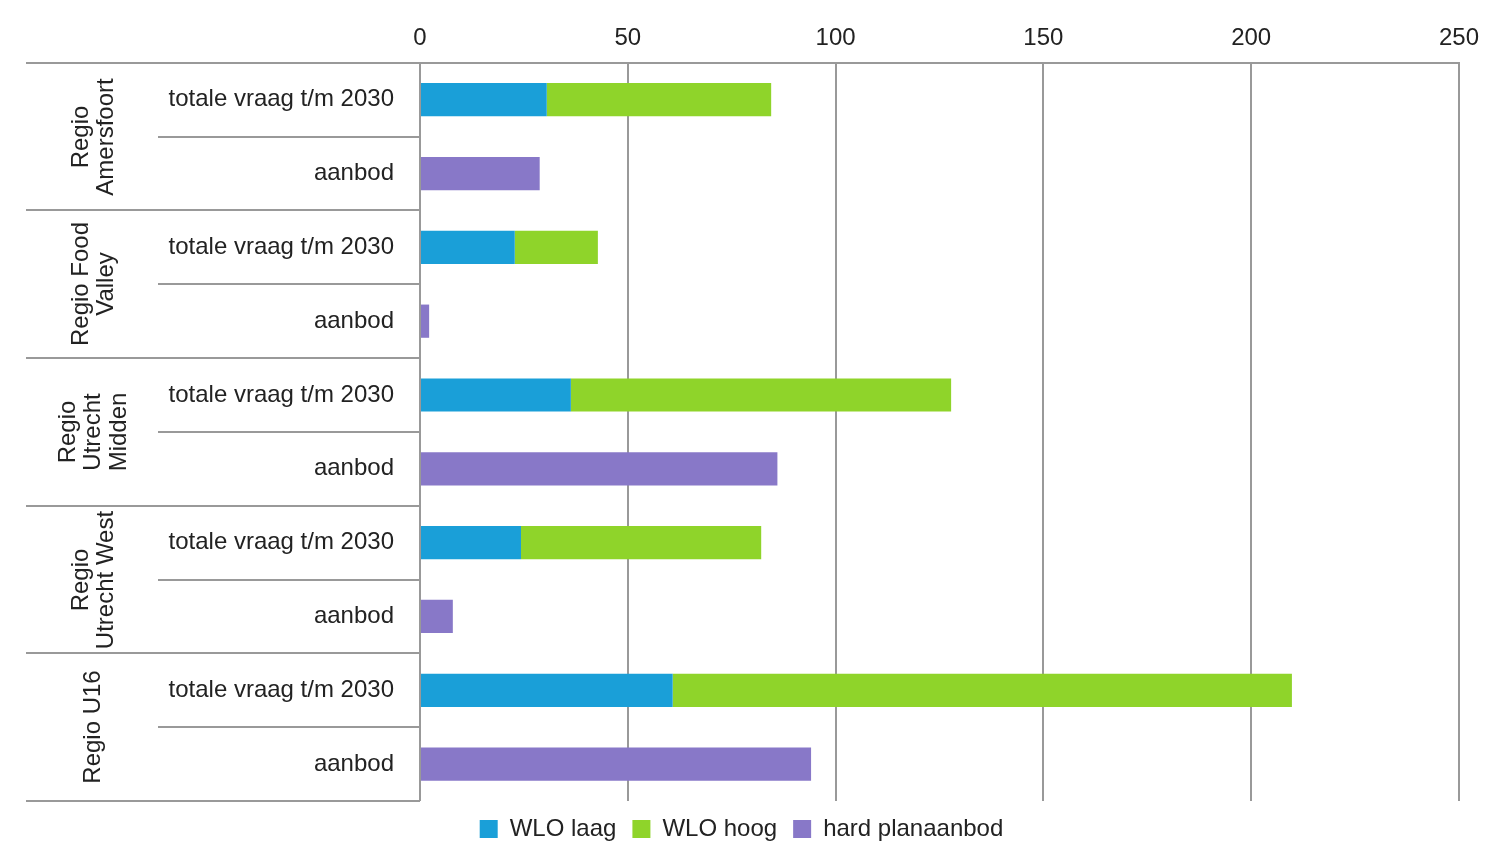 The height and width of the screenshot is (865, 1489). Describe the element at coordinates (628, 37) in the screenshot. I see `x-tick-label: 50` at that location.